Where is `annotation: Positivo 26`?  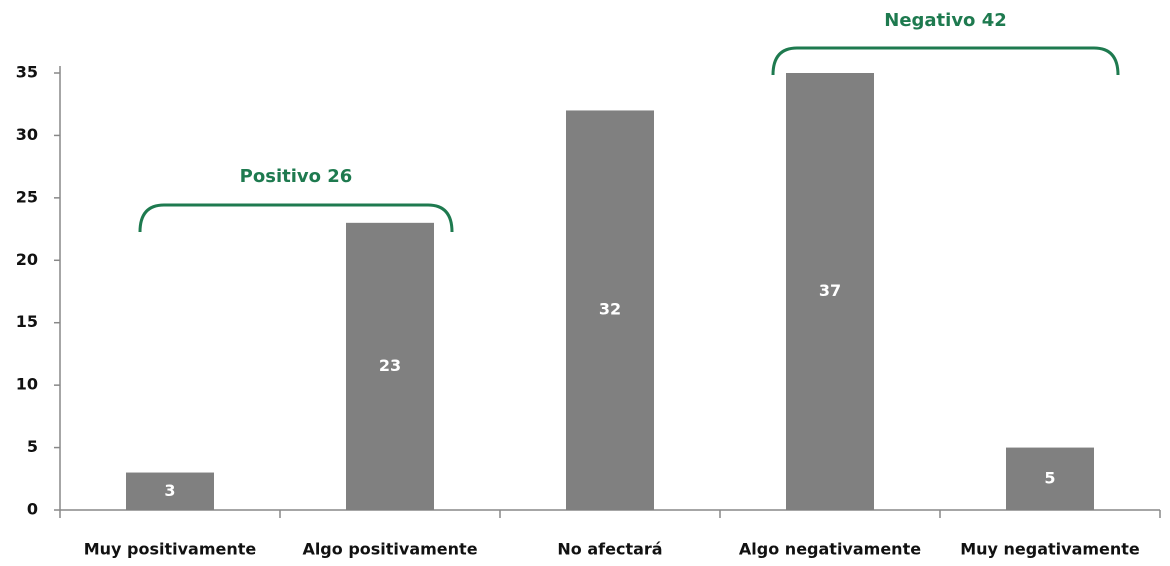
annotation: Positivo 26 is located at coordinates (296, 176).